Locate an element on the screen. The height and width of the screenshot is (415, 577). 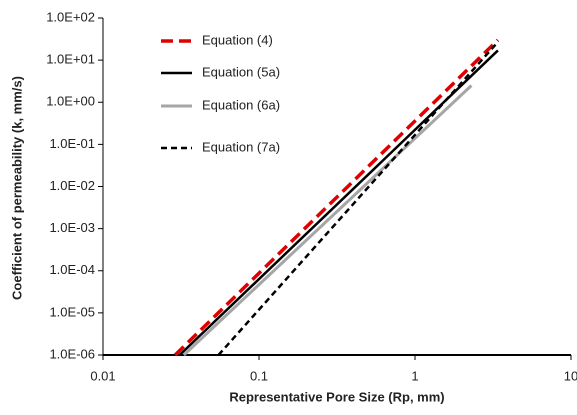
legend-label: Equation (6a) is located at coordinates (241, 104).